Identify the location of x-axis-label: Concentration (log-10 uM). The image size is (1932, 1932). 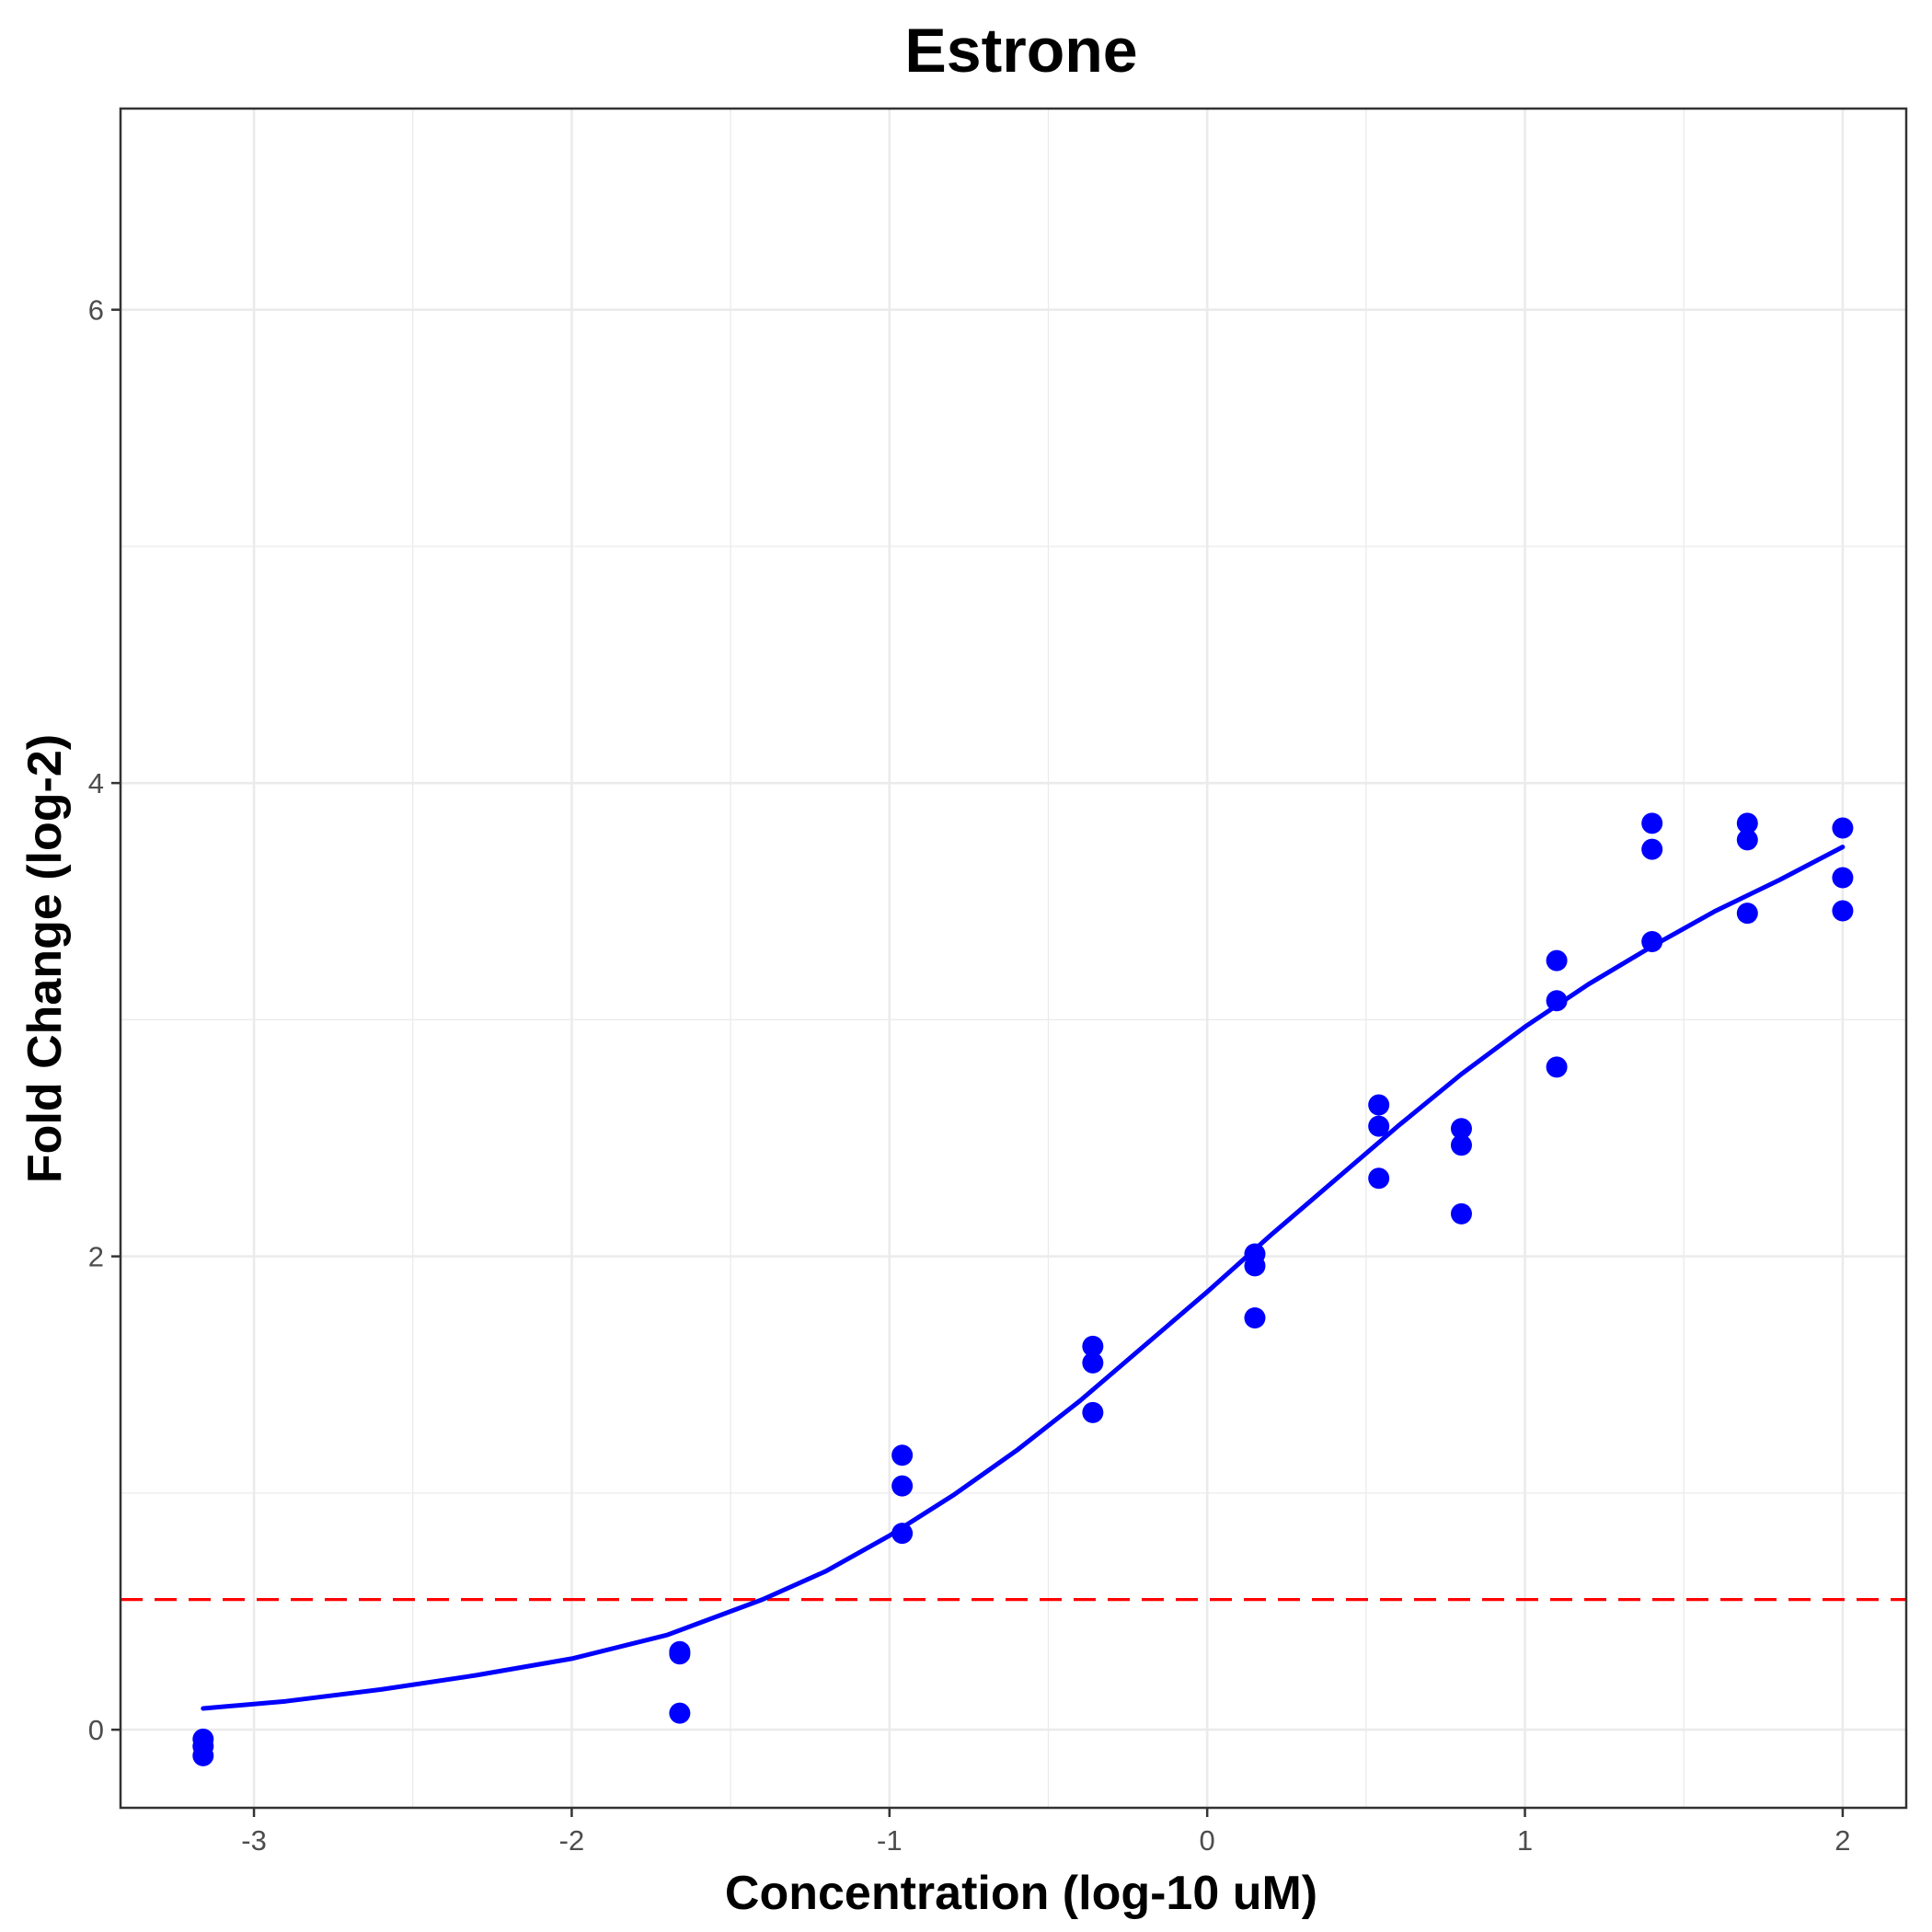
(1021, 1893).